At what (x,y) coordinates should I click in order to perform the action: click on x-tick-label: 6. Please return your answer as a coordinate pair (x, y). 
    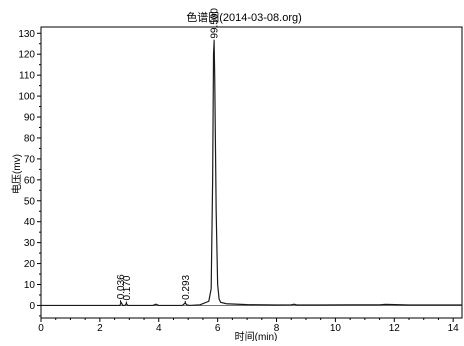
    Looking at the image, I should click on (218, 328).